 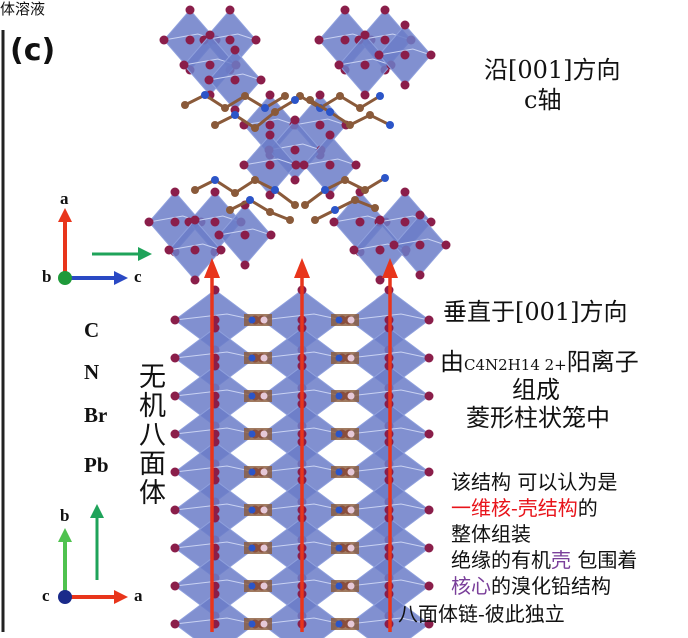 I want to click on fragment-text: 体溶液, so click(x=23, y=9).